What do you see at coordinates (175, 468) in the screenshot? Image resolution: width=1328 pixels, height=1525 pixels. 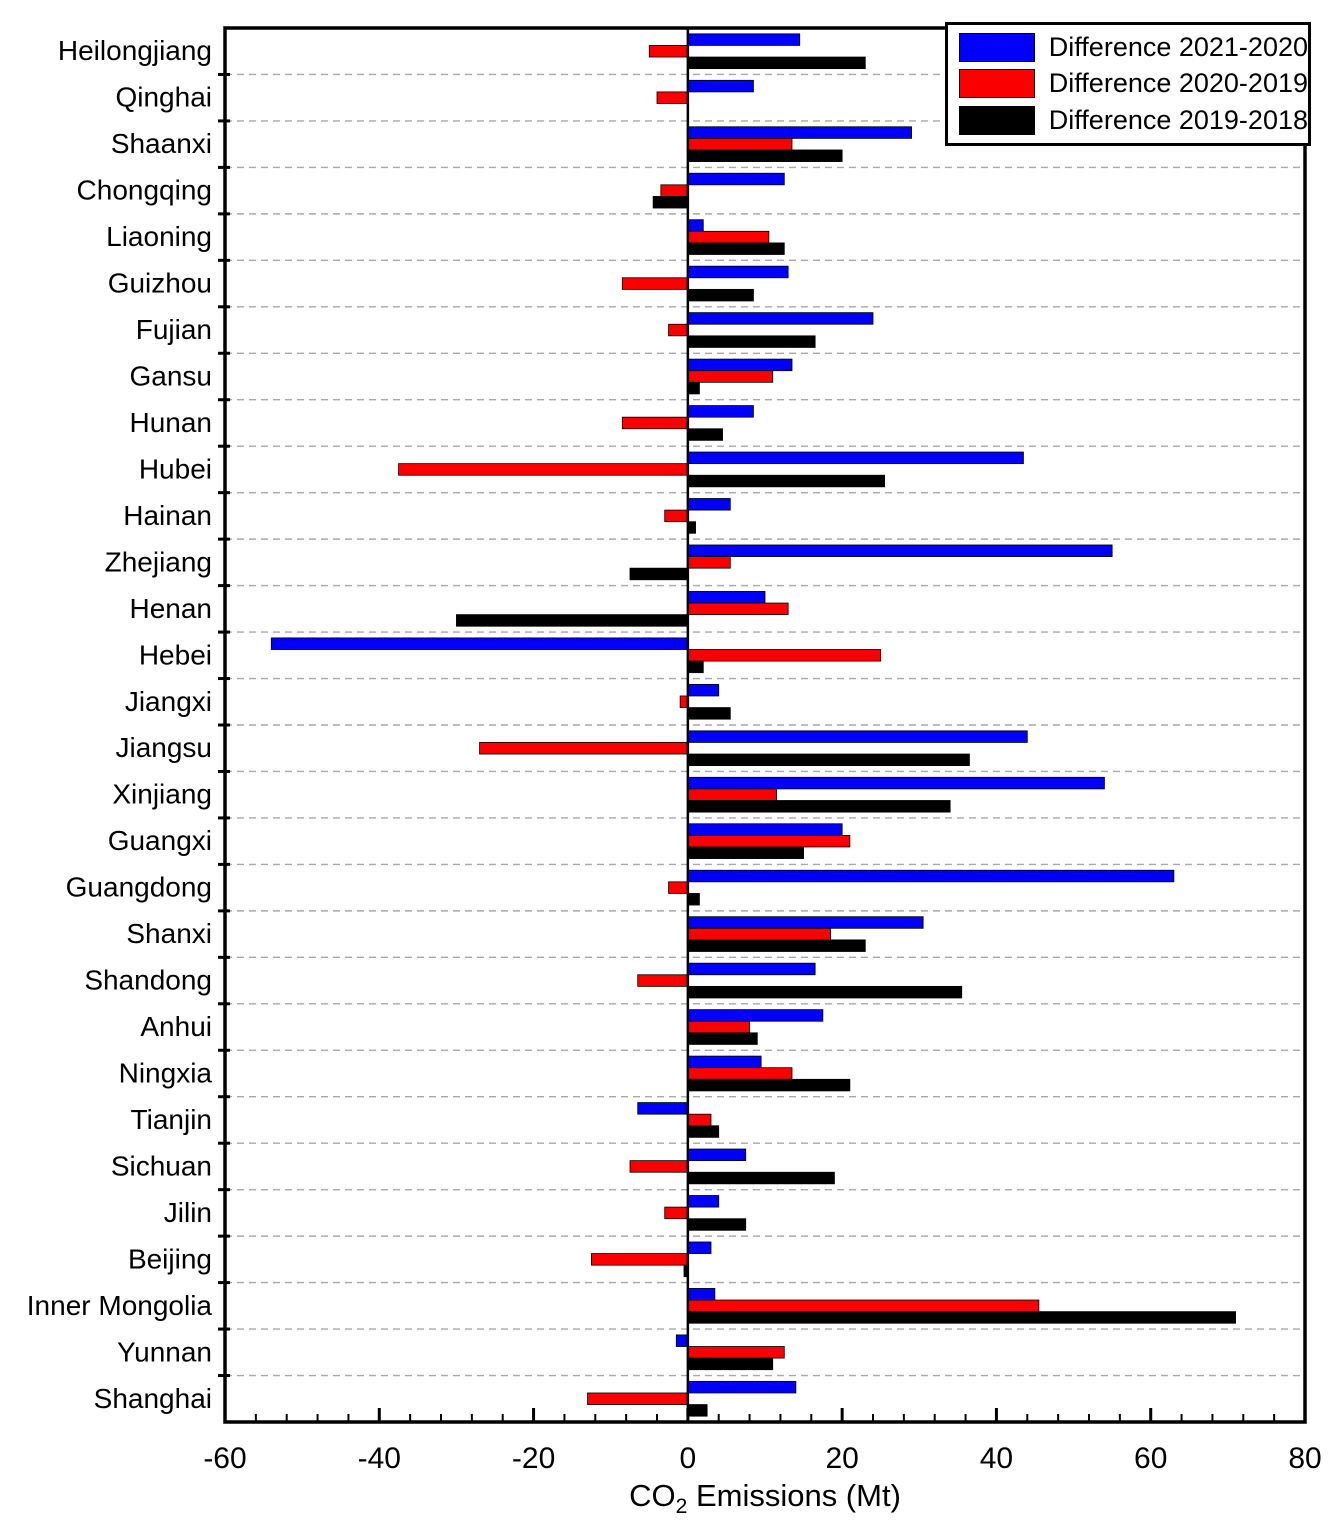 I see `y-category-label: Hubei` at bounding box center [175, 468].